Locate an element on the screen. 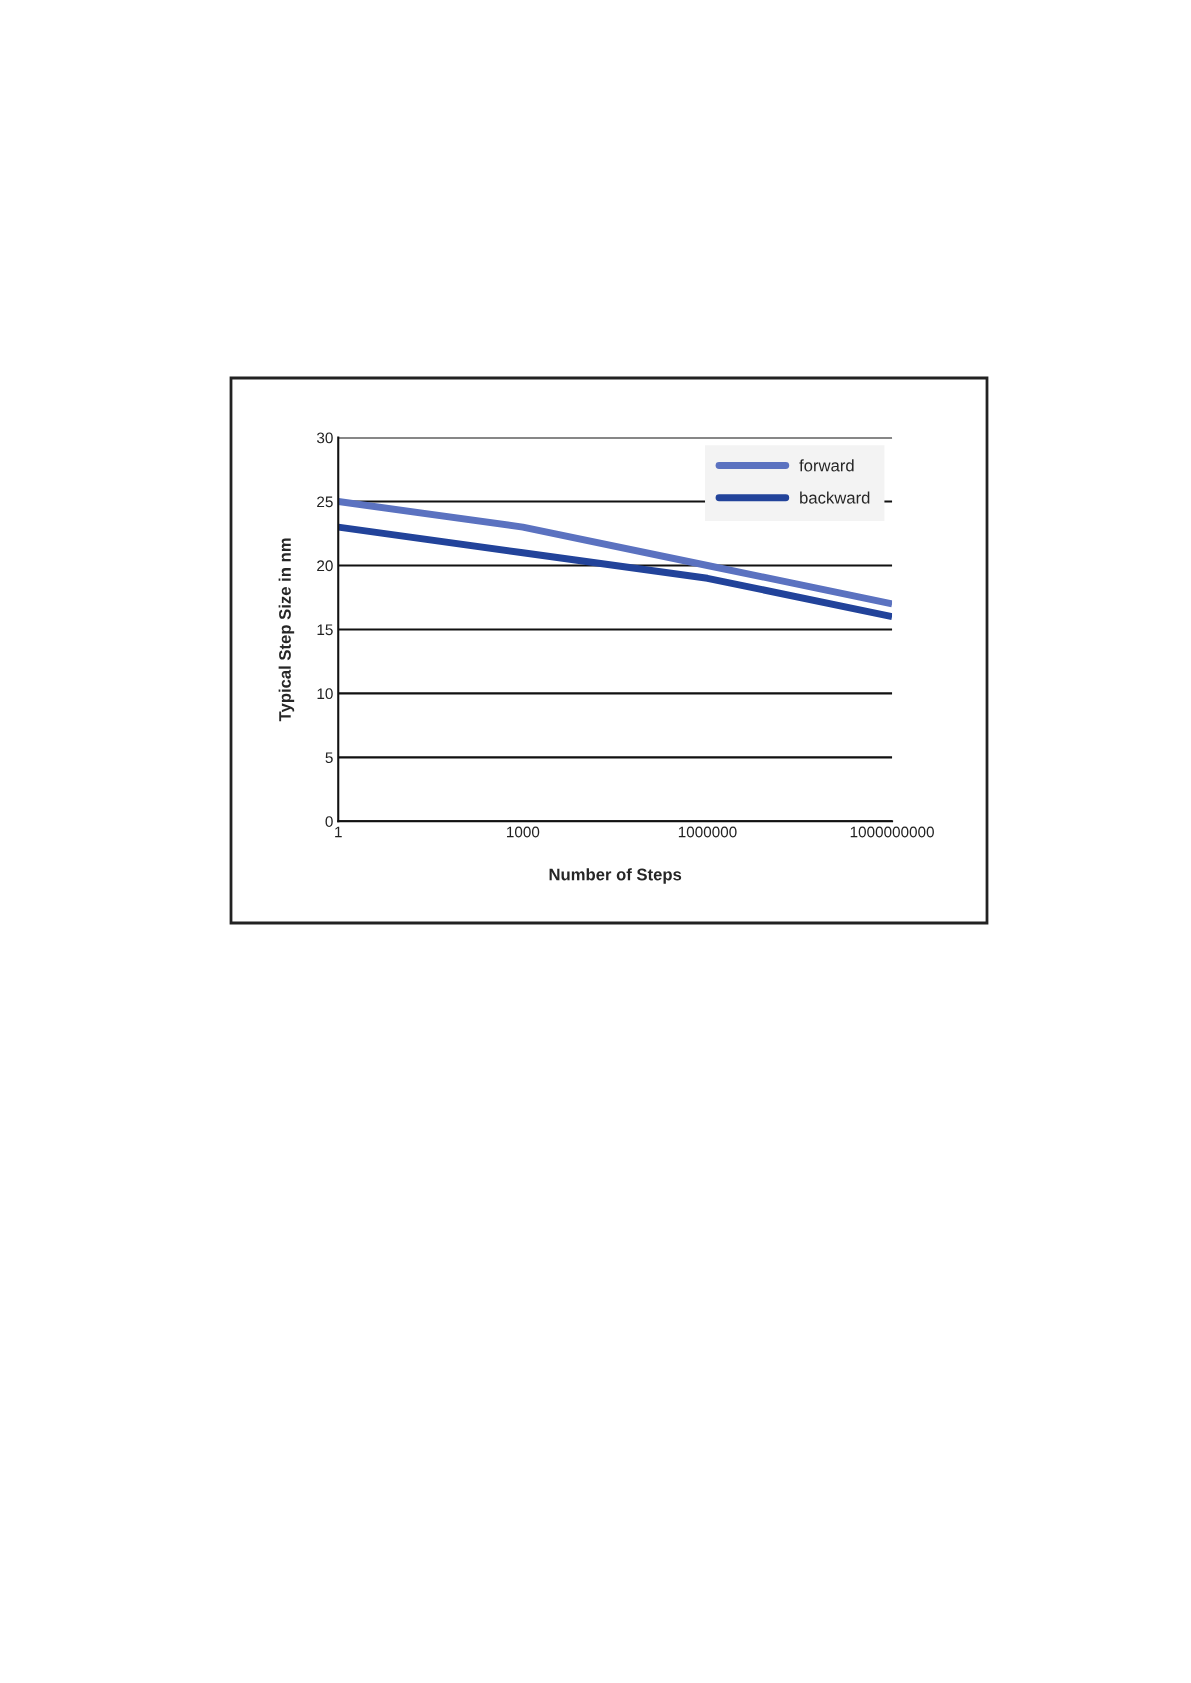 Image resolution: width=1191 pixels, height=1683 pixels. legend-label: forward is located at coordinates (826, 465).